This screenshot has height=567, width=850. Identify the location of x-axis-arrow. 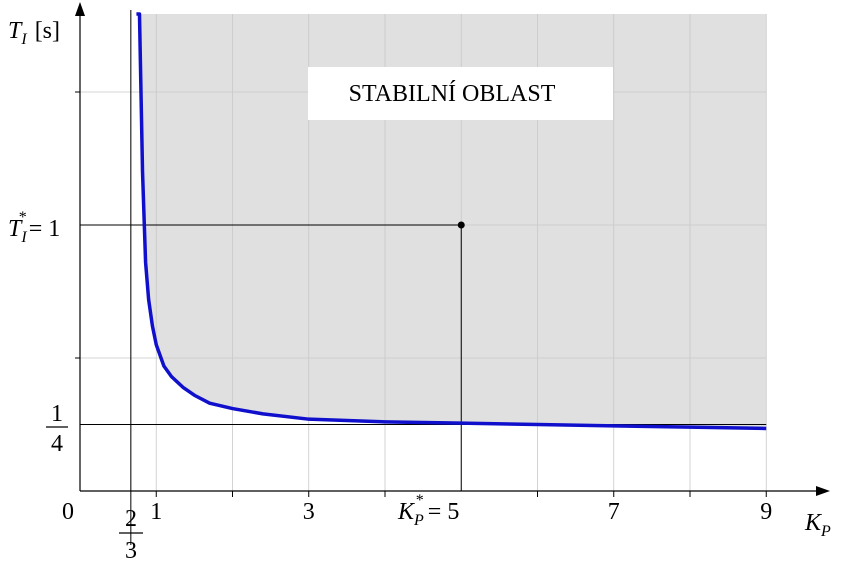
(823, 491).